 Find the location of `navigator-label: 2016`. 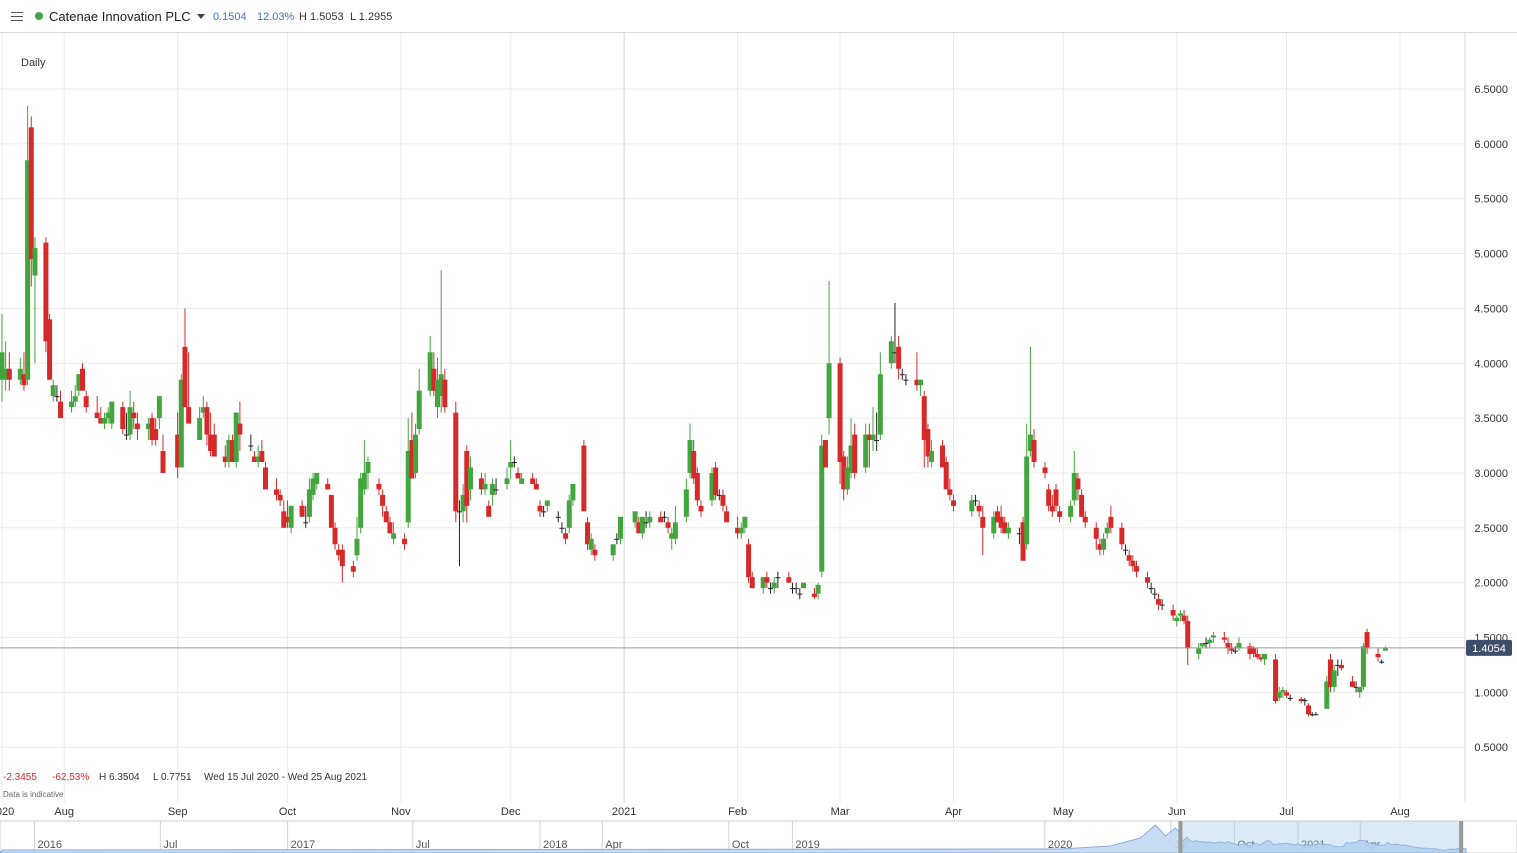

navigator-label: 2016 is located at coordinates (50, 845).